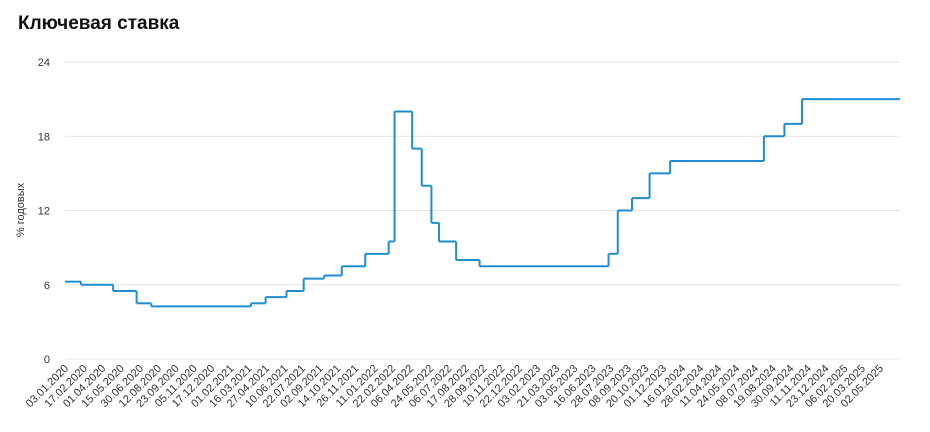  I want to click on y-tick-label: 24, so click(44, 63).